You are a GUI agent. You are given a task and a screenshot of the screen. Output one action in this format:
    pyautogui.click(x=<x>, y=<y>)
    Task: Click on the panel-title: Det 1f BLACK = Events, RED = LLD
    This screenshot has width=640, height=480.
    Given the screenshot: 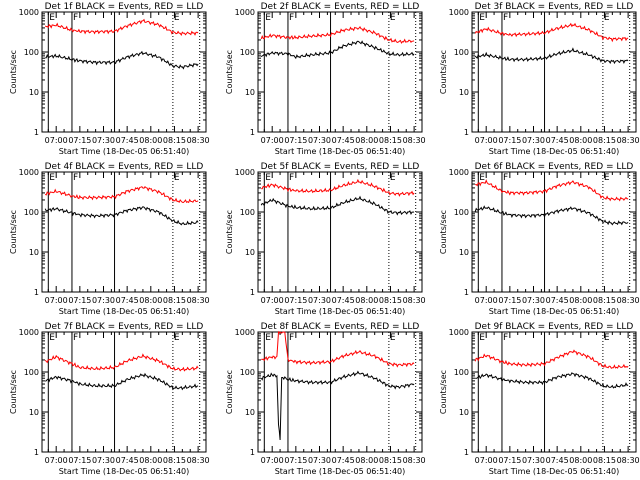 What is the action you would take?
    pyautogui.click(x=124, y=7)
    